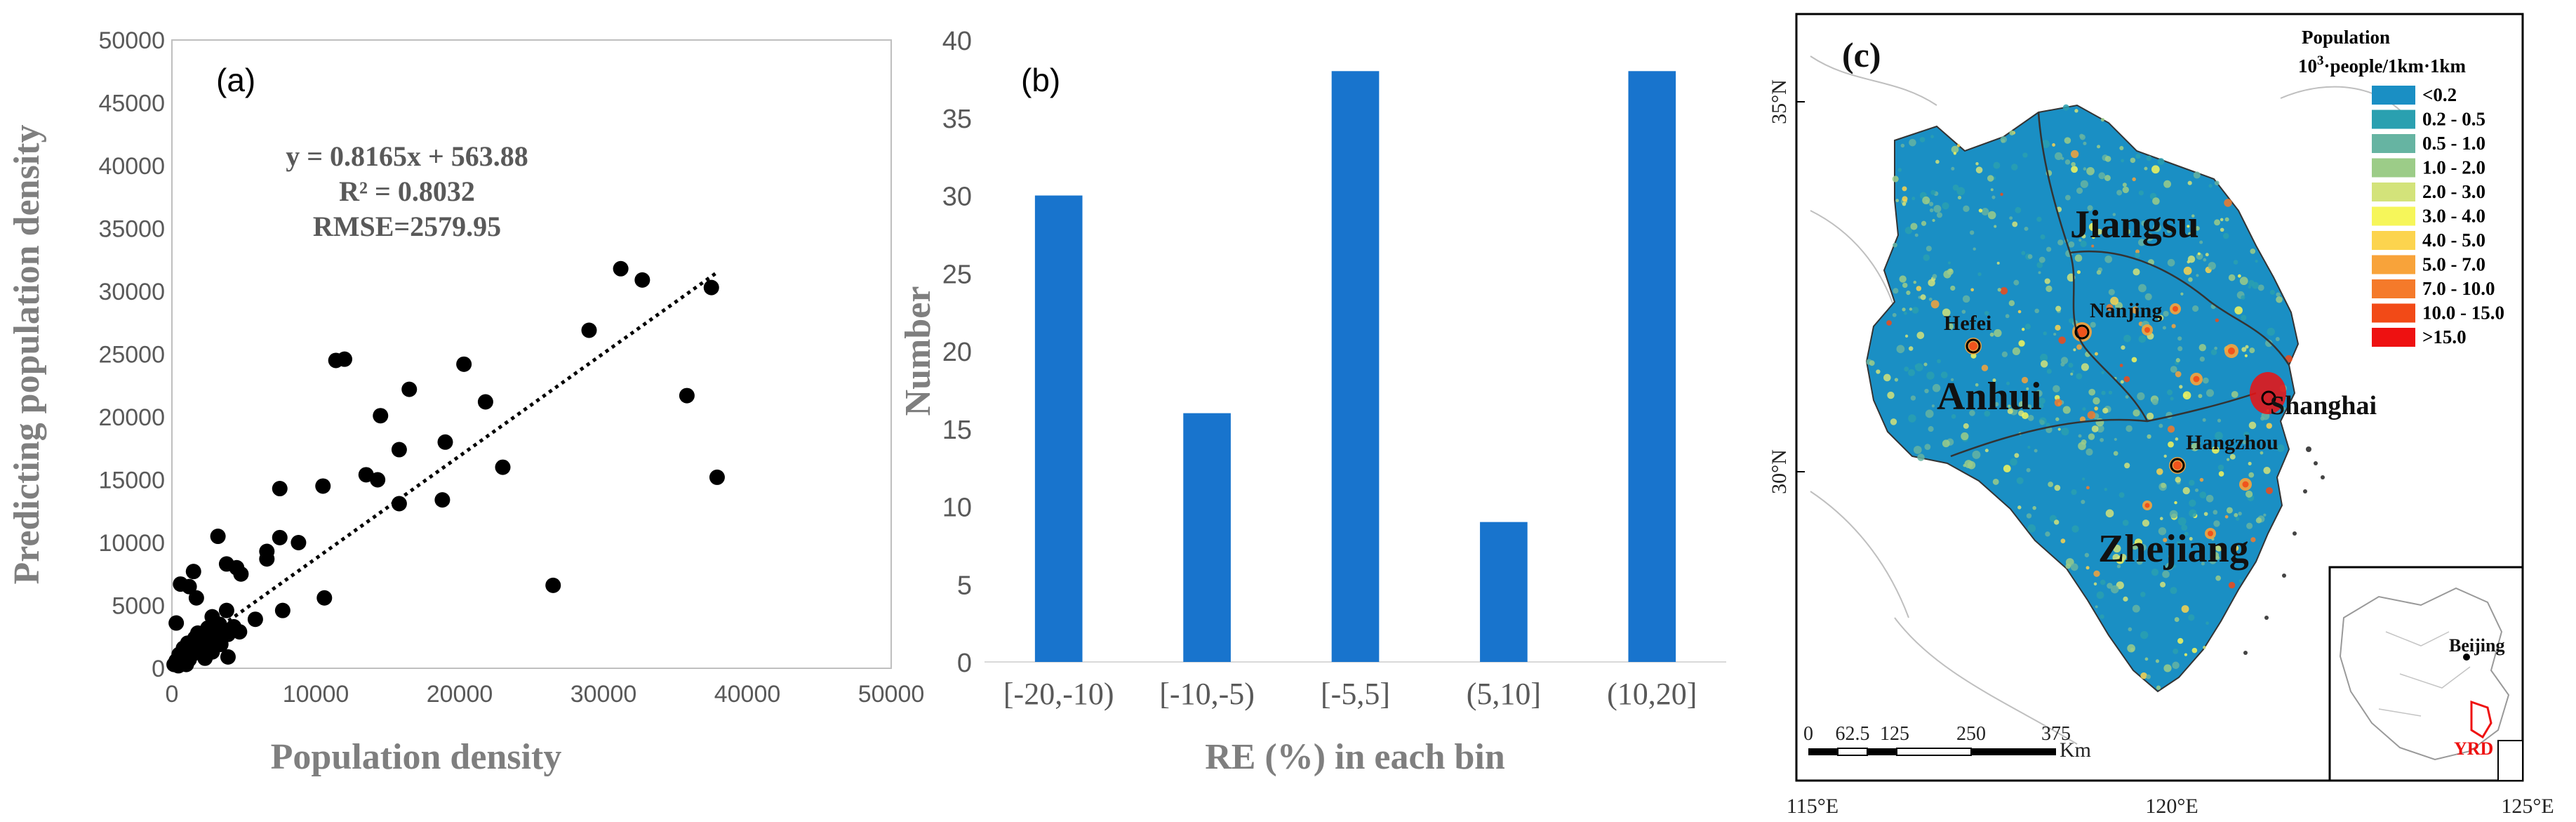  I want to click on lon-tick-120: 120°E, so click(2171, 806).